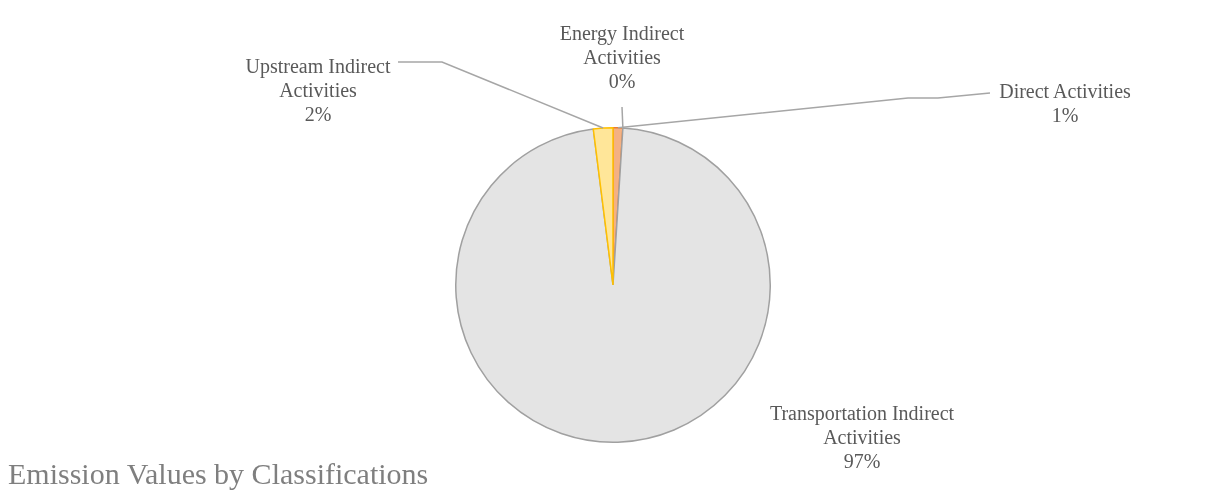  Describe the element at coordinates (862, 425) in the screenshot. I see `slice-label: Transportation Indirect Activities` at that location.